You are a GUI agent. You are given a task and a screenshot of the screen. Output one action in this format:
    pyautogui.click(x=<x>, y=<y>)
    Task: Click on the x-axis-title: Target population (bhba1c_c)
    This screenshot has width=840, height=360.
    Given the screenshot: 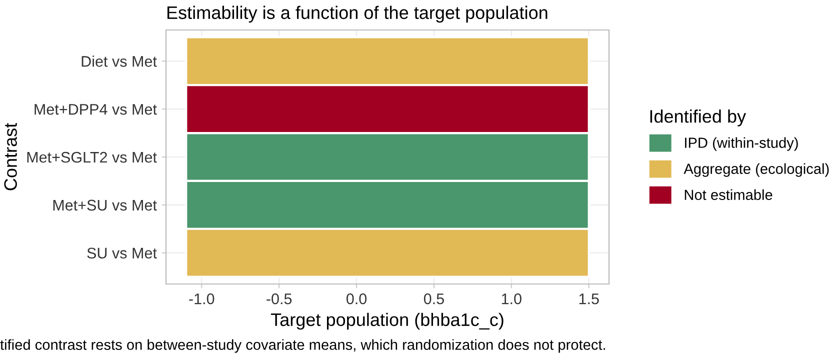 What is the action you would take?
    pyautogui.click(x=387, y=321)
    